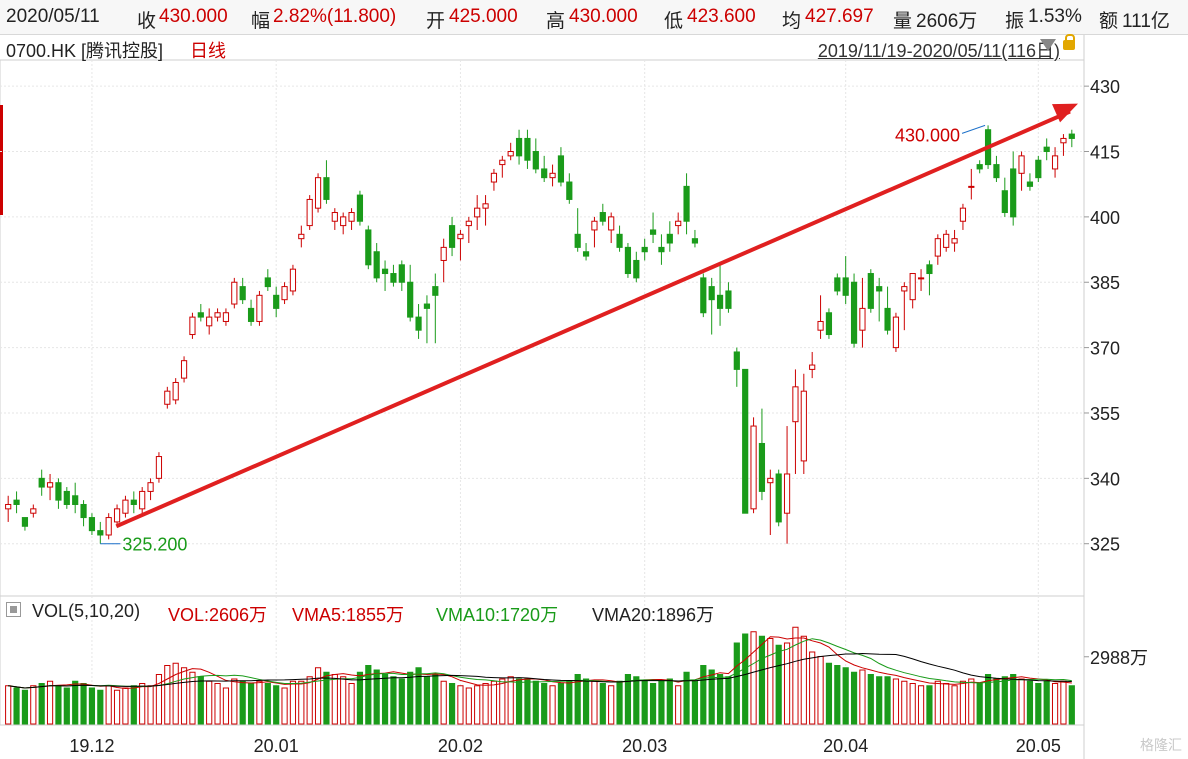 The width and height of the screenshot is (1188, 759). I want to click on close-value: 430.000, so click(193, 16).